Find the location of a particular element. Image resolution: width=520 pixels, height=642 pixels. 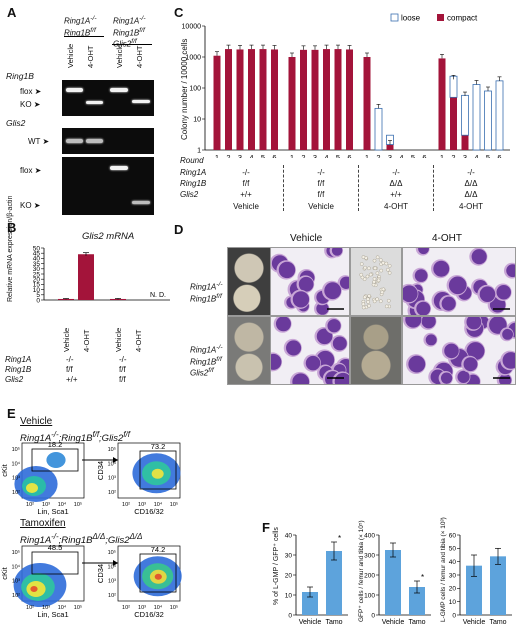

b-row-glis2: Glis2 is located at coordinates (14, 379).